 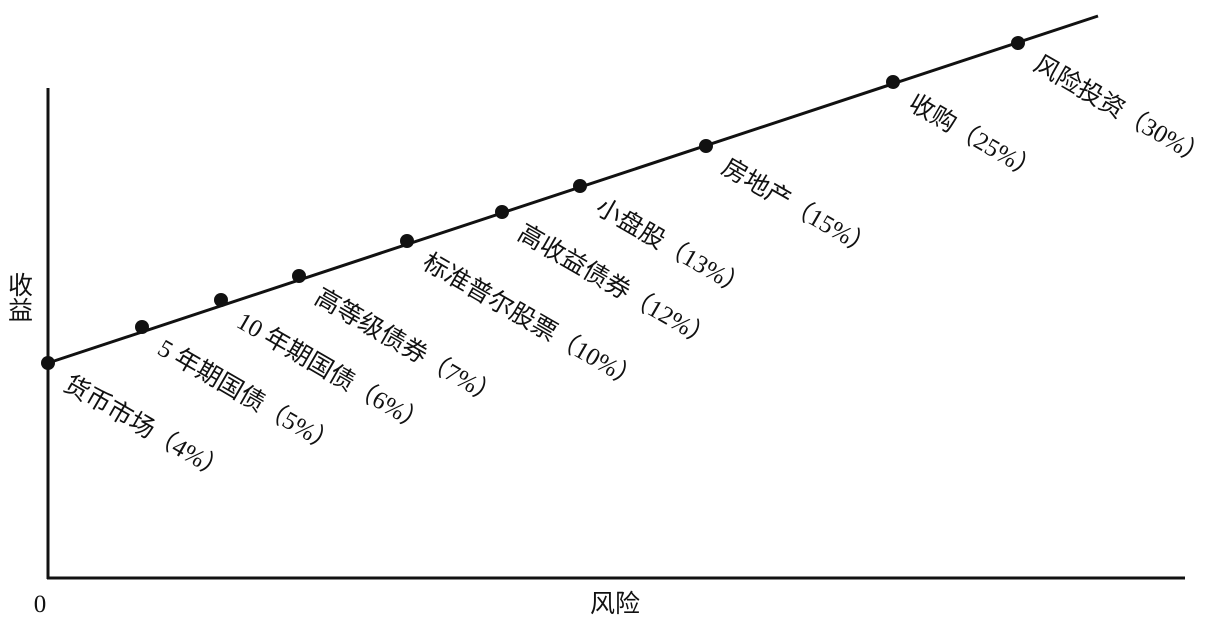 What do you see at coordinates (40, 604) in the screenshot?
I see `origin-label: 0` at bounding box center [40, 604].